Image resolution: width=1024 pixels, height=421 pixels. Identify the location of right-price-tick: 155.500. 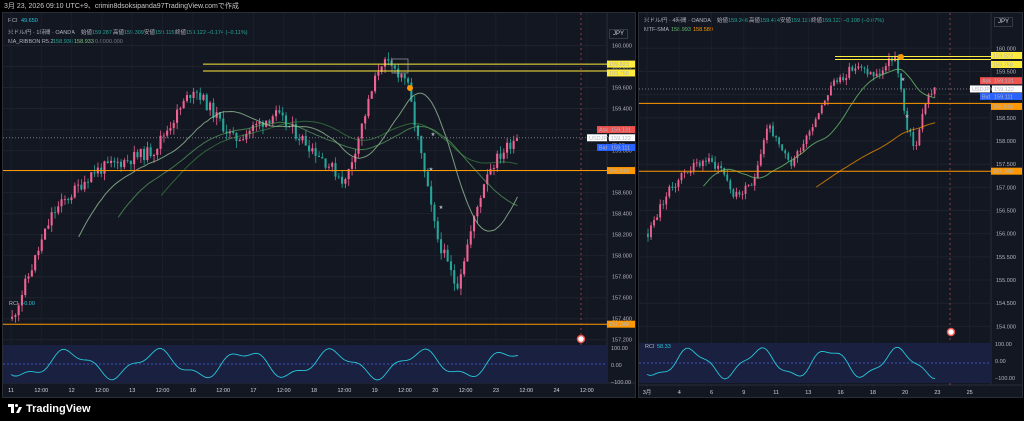
(1006, 258).